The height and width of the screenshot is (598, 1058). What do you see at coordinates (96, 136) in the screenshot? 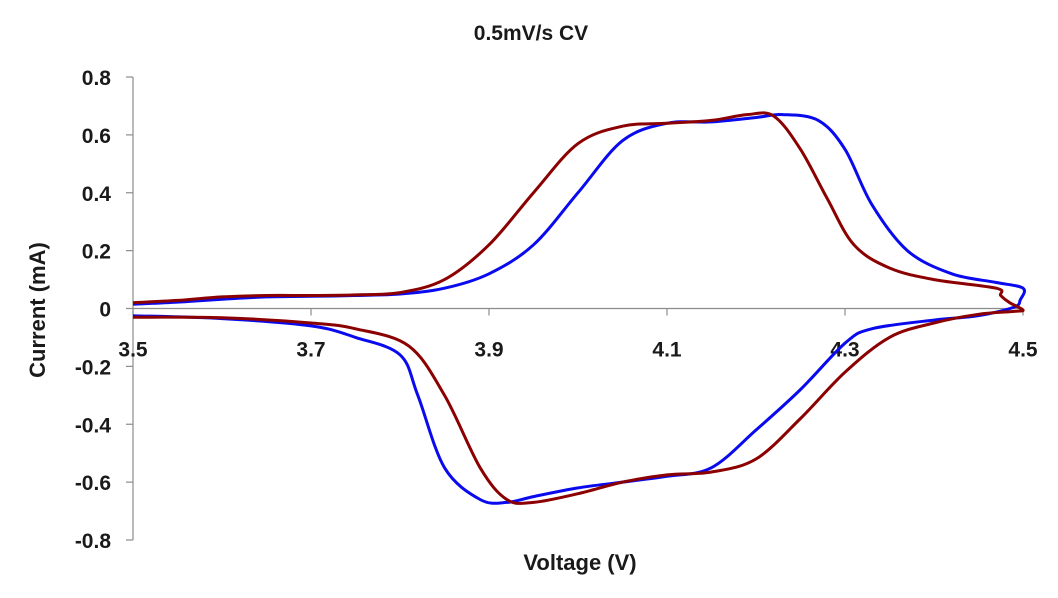
I see `y-tick-label: 0.6` at bounding box center [96, 136].